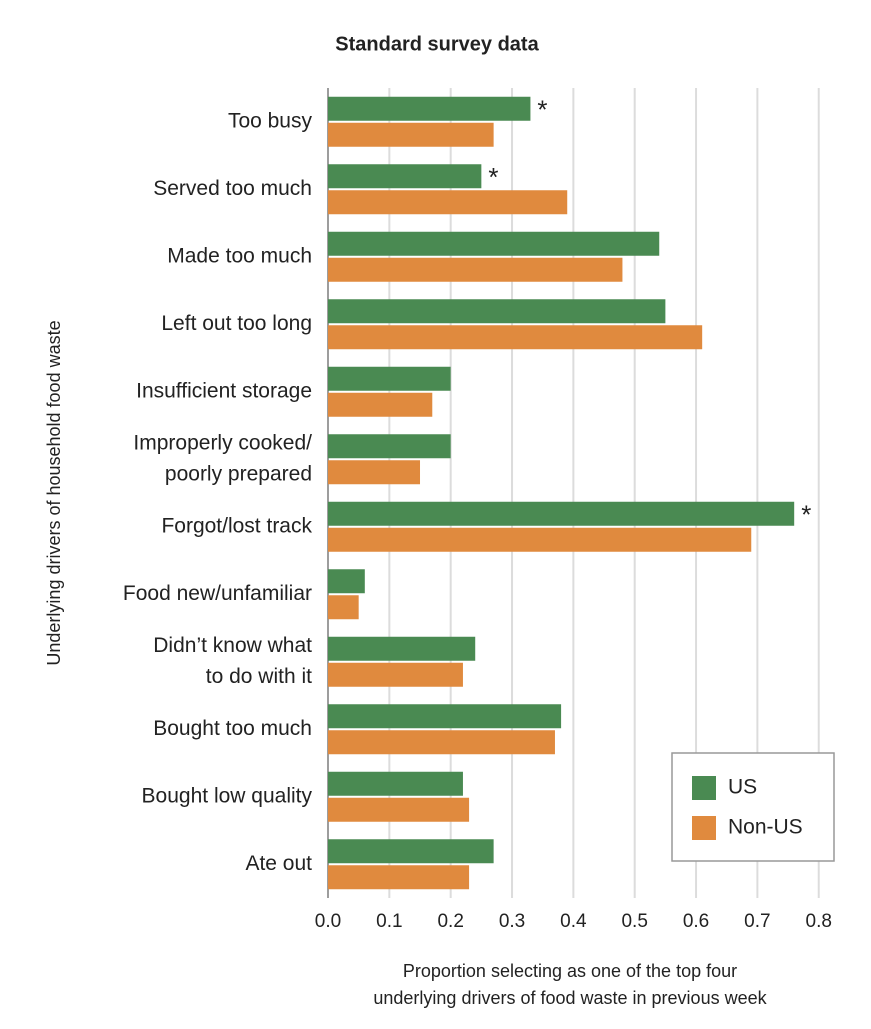  Describe the element at coordinates (450, 921) in the screenshot. I see `x-tick-label: 0.2` at that location.